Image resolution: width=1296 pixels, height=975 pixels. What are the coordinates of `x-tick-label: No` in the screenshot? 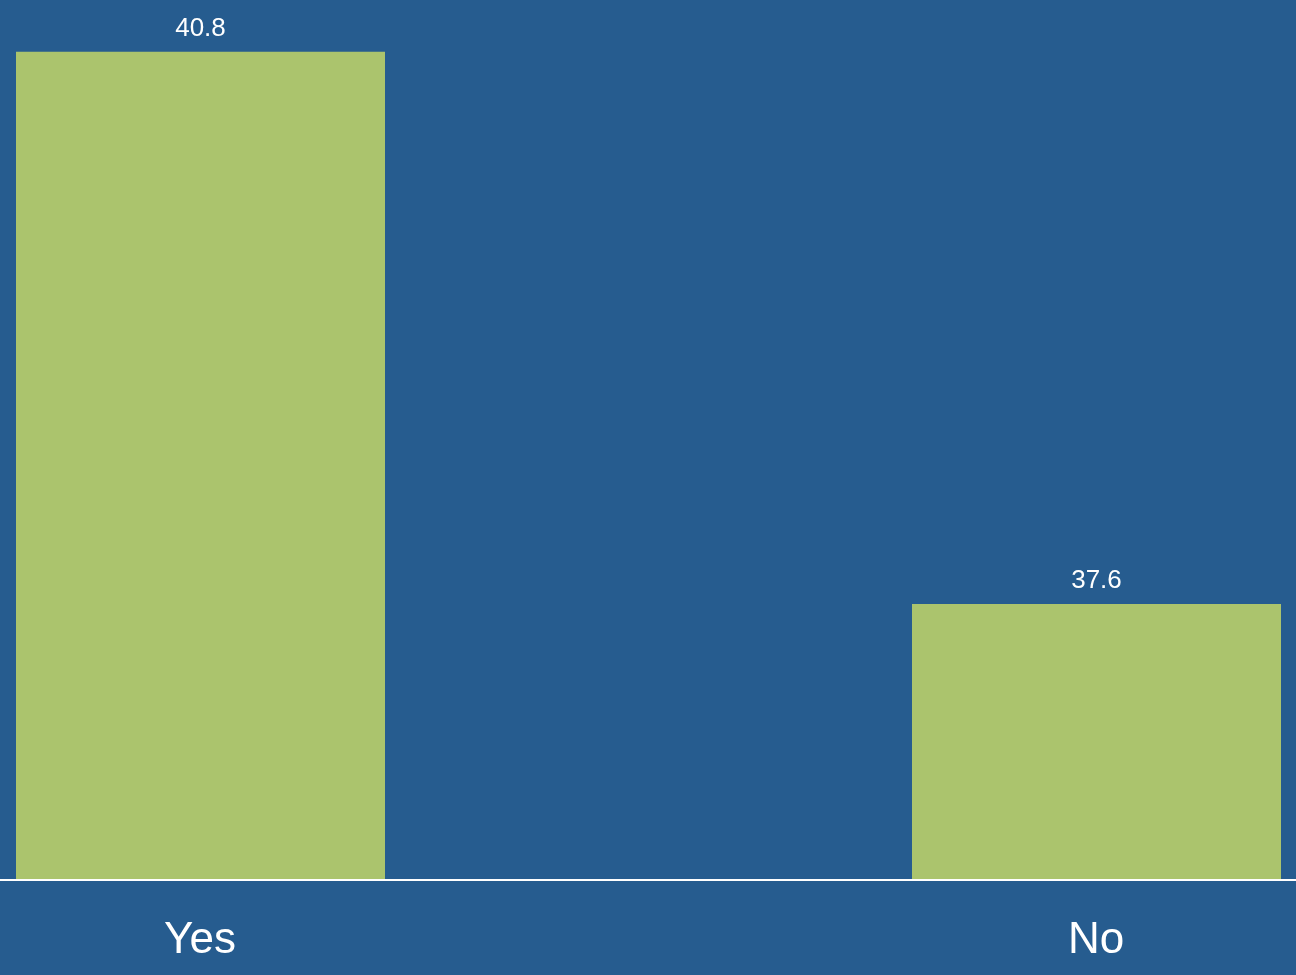 It's located at (1096, 938).